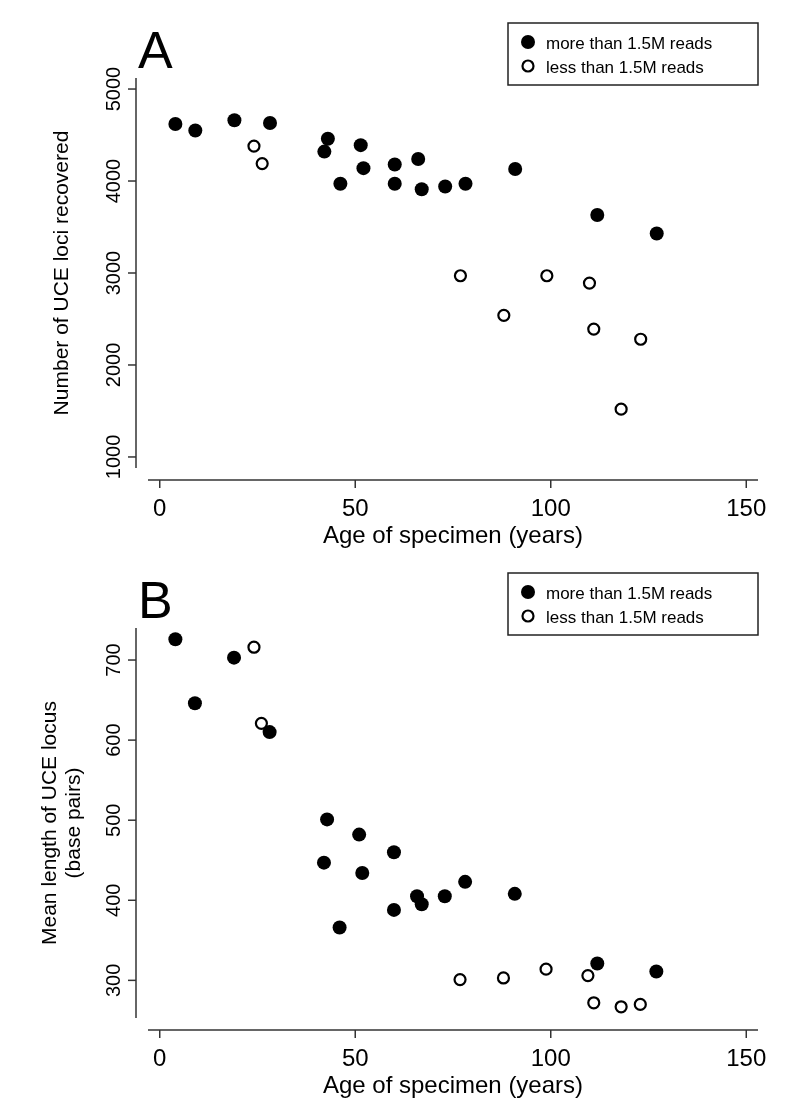 The image size is (786, 1118). What do you see at coordinates (60, 823) in the screenshot?
I see `y-axis-title: Mean length of UCE locus (base pairs)` at bounding box center [60, 823].